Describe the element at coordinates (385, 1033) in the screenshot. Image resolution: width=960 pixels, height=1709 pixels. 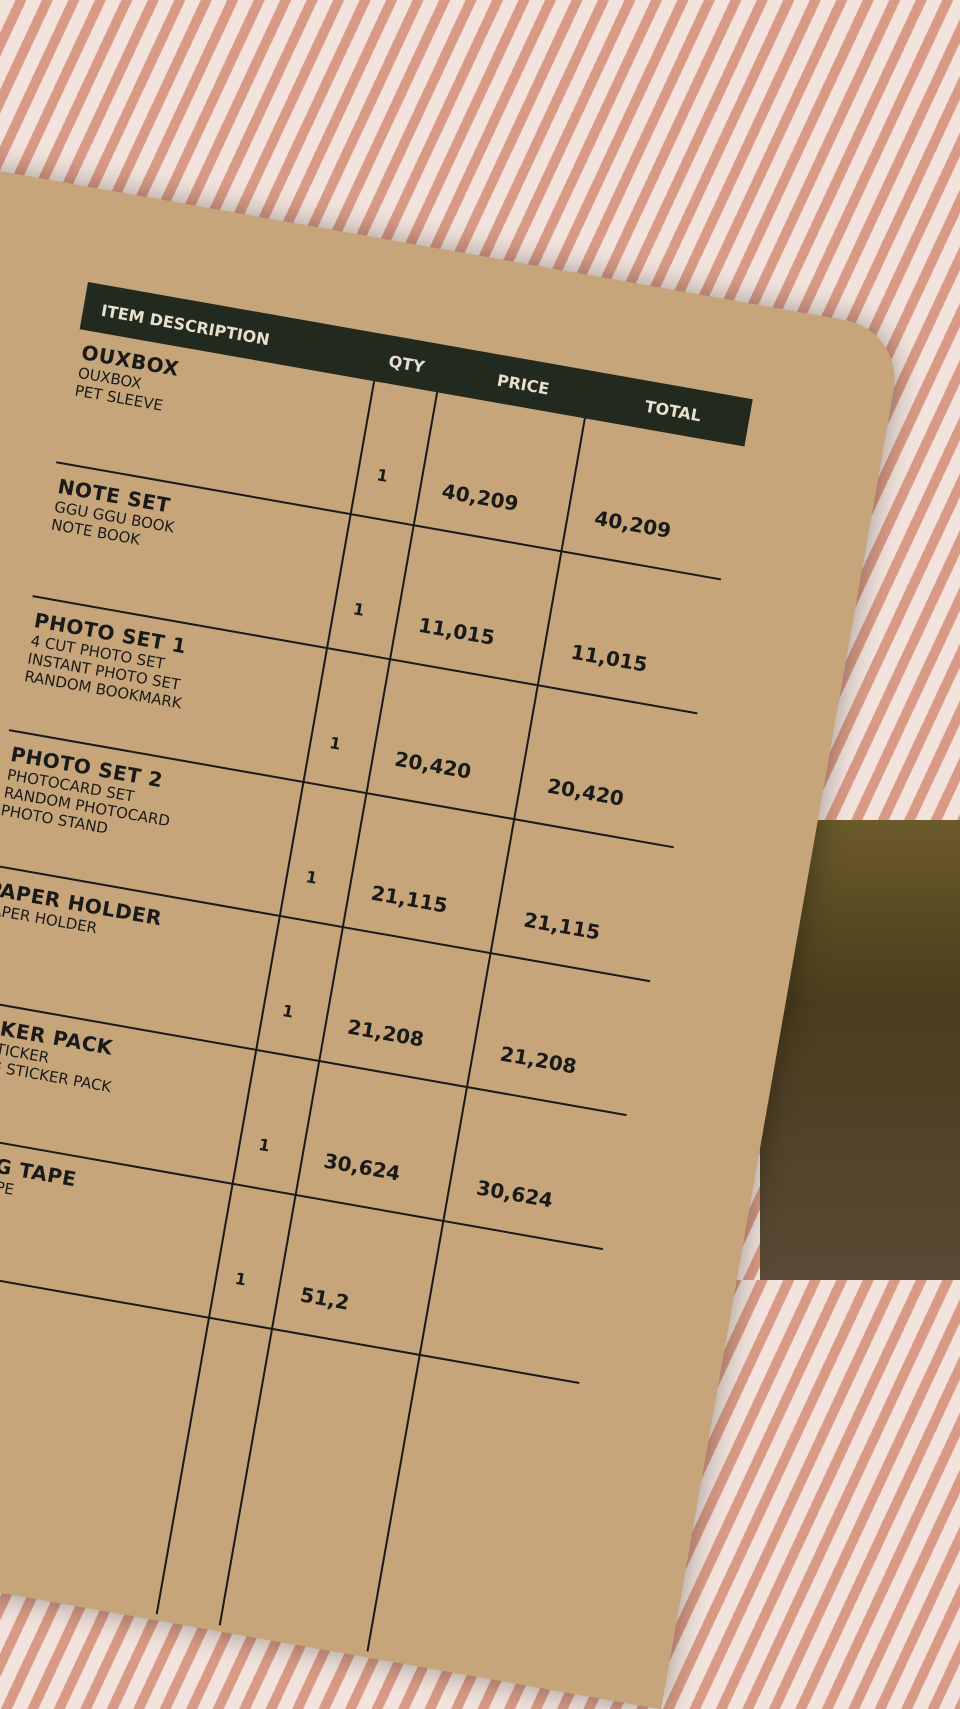
I see `item-price: 21,208` at that location.